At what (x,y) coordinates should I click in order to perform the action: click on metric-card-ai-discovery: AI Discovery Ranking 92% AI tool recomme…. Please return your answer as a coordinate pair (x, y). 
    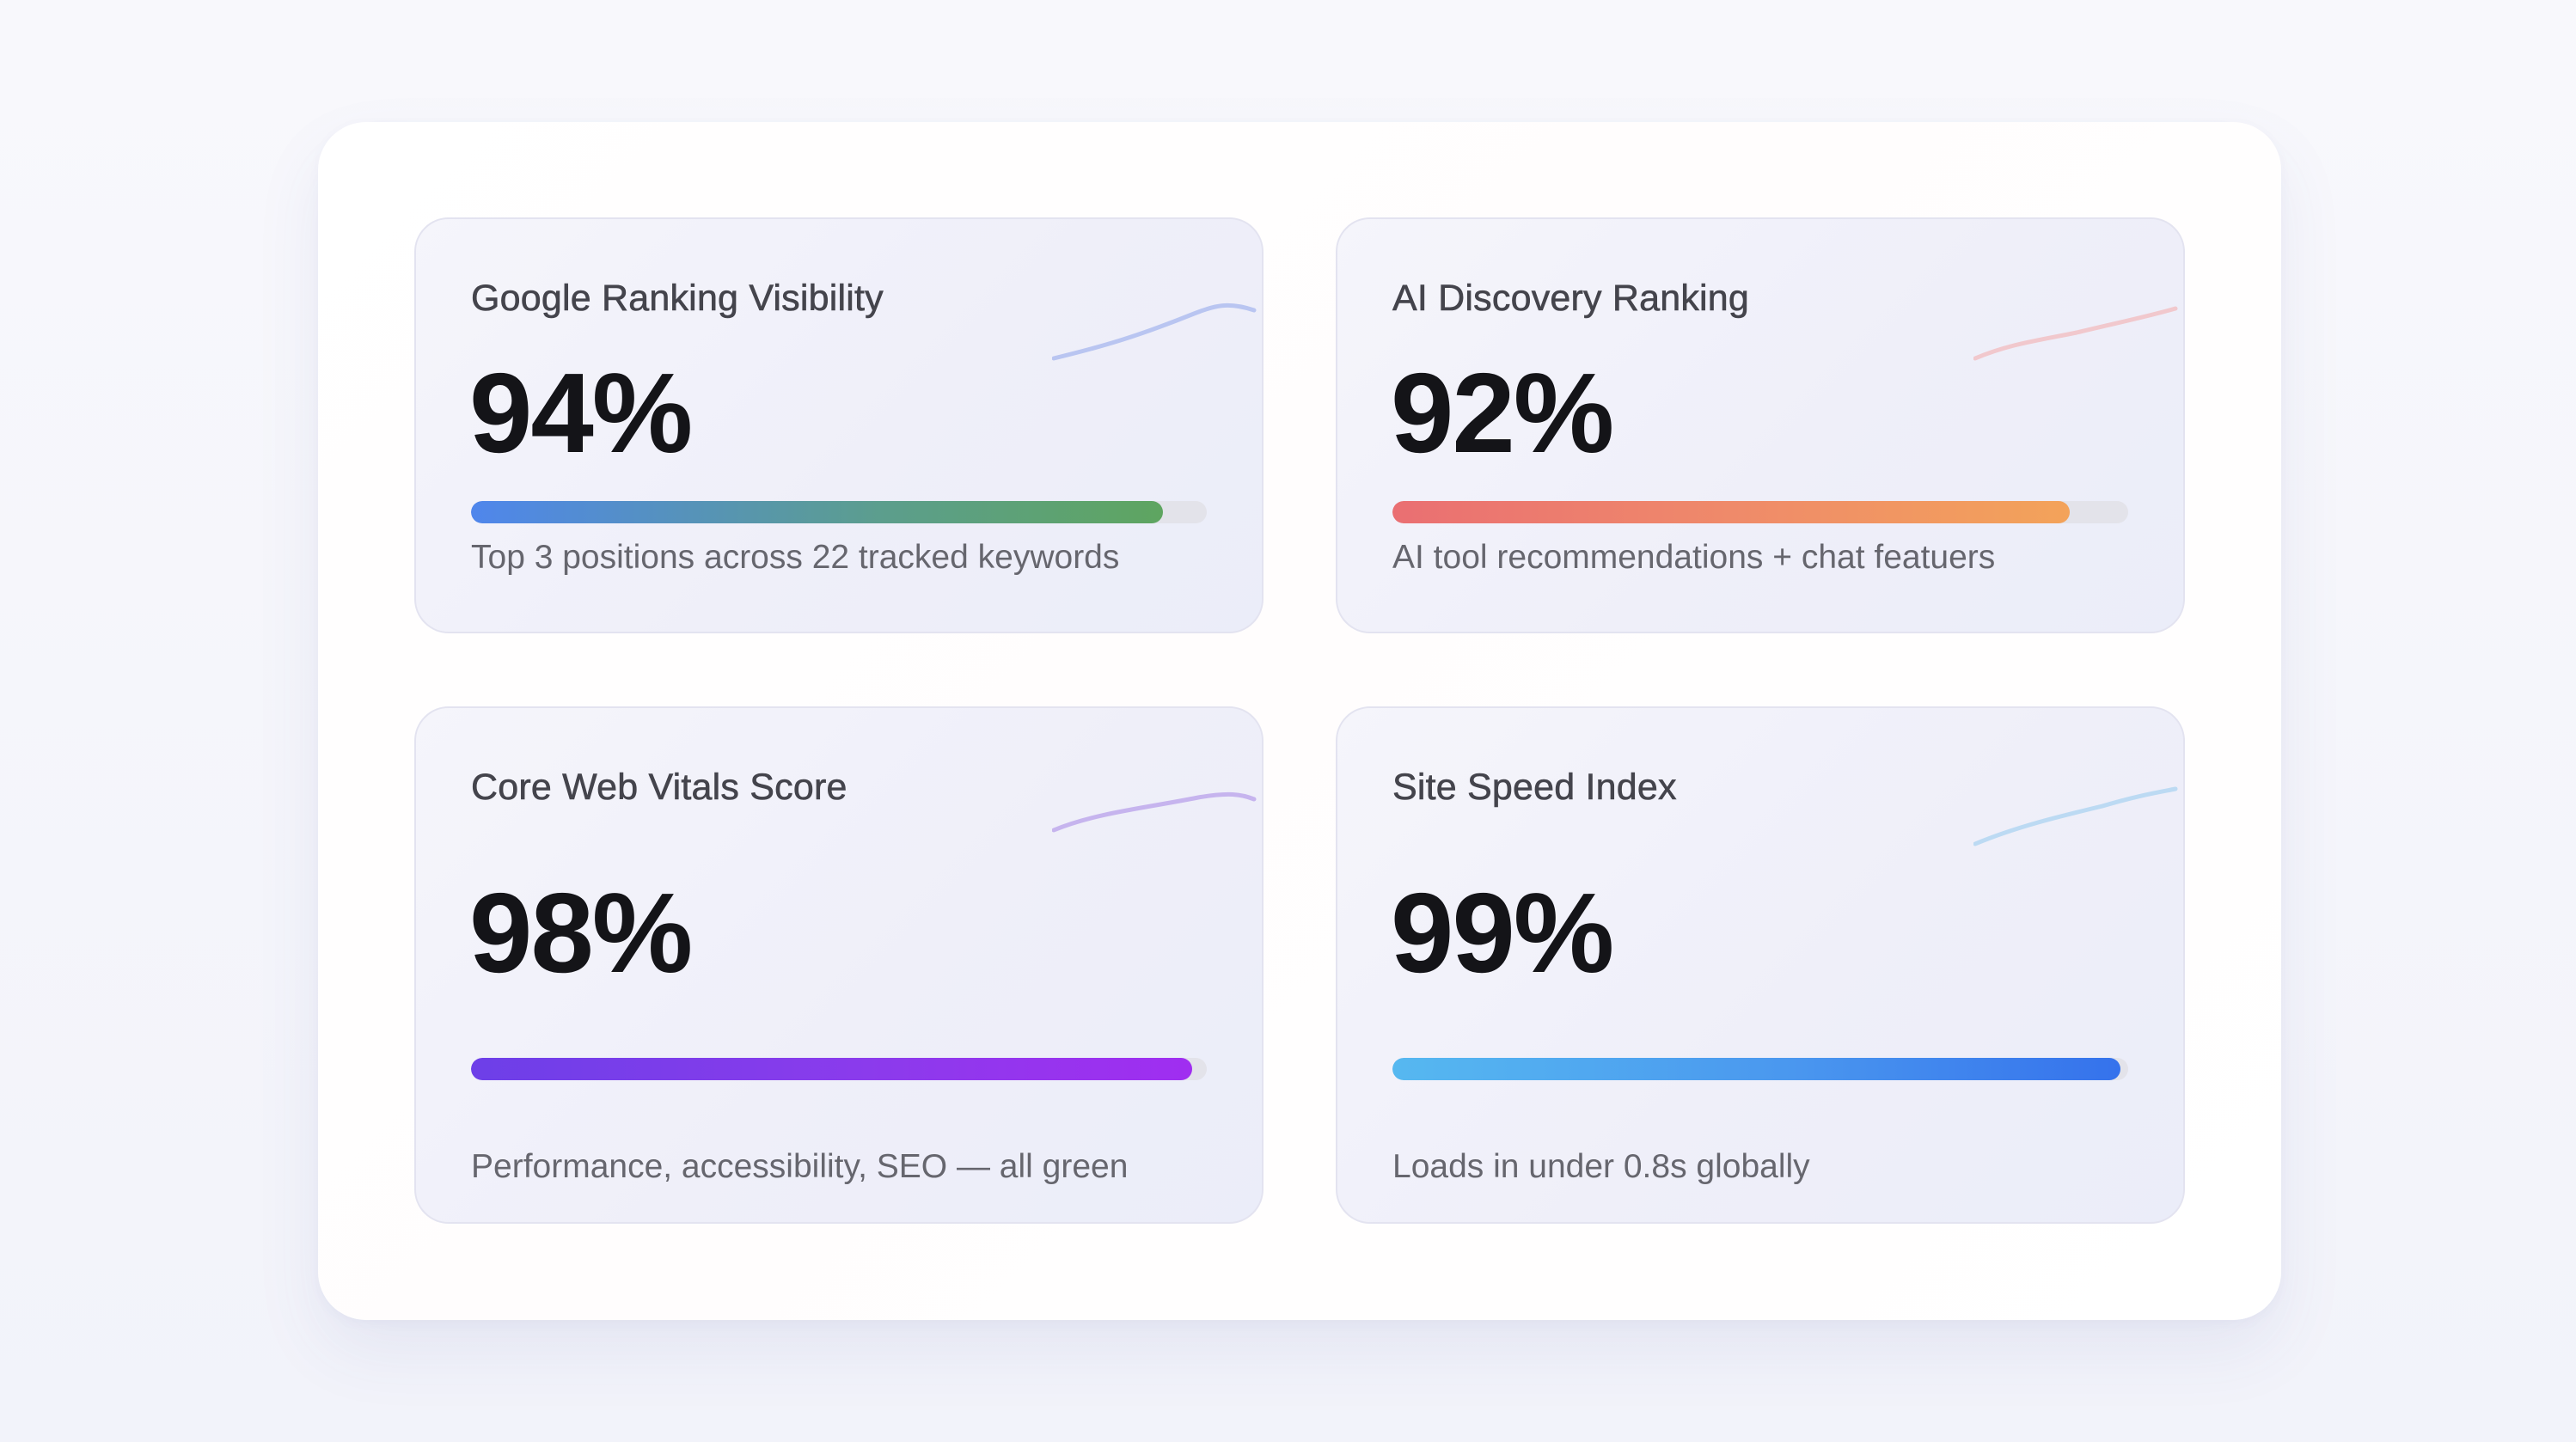
    Looking at the image, I should click on (1760, 425).